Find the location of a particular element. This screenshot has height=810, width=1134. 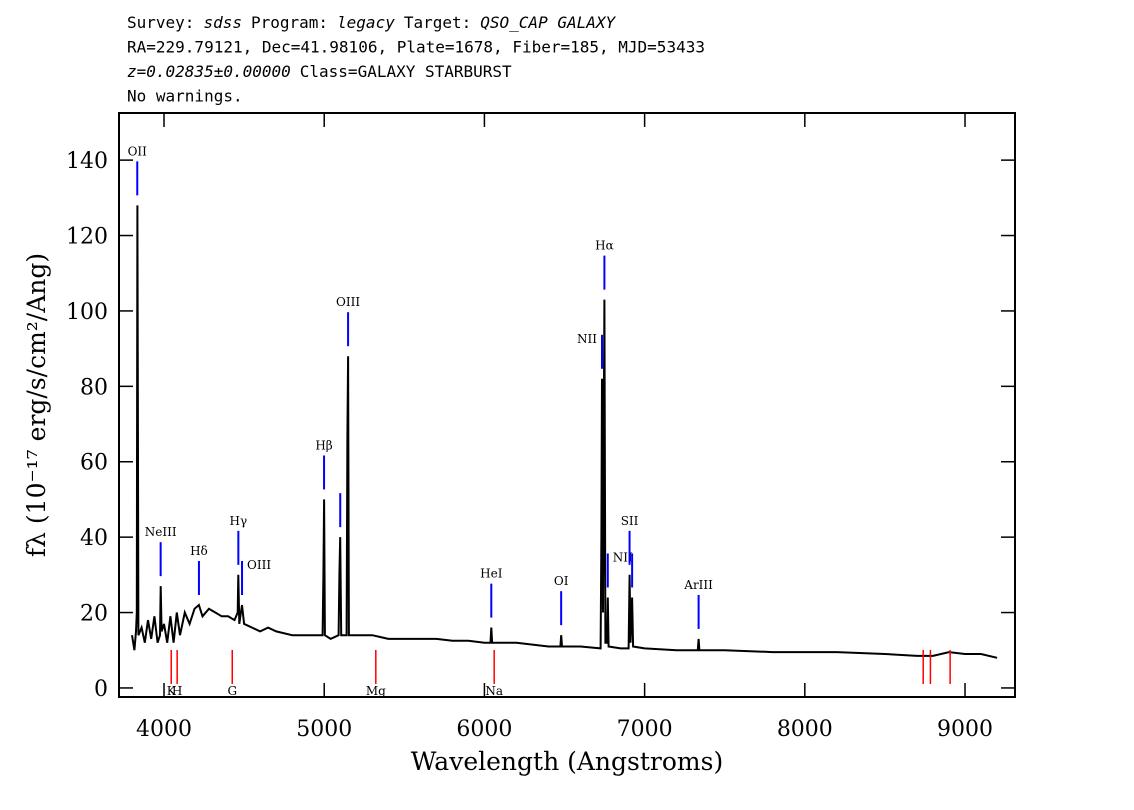

emission-label: Hδ is located at coordinates (199, 551).